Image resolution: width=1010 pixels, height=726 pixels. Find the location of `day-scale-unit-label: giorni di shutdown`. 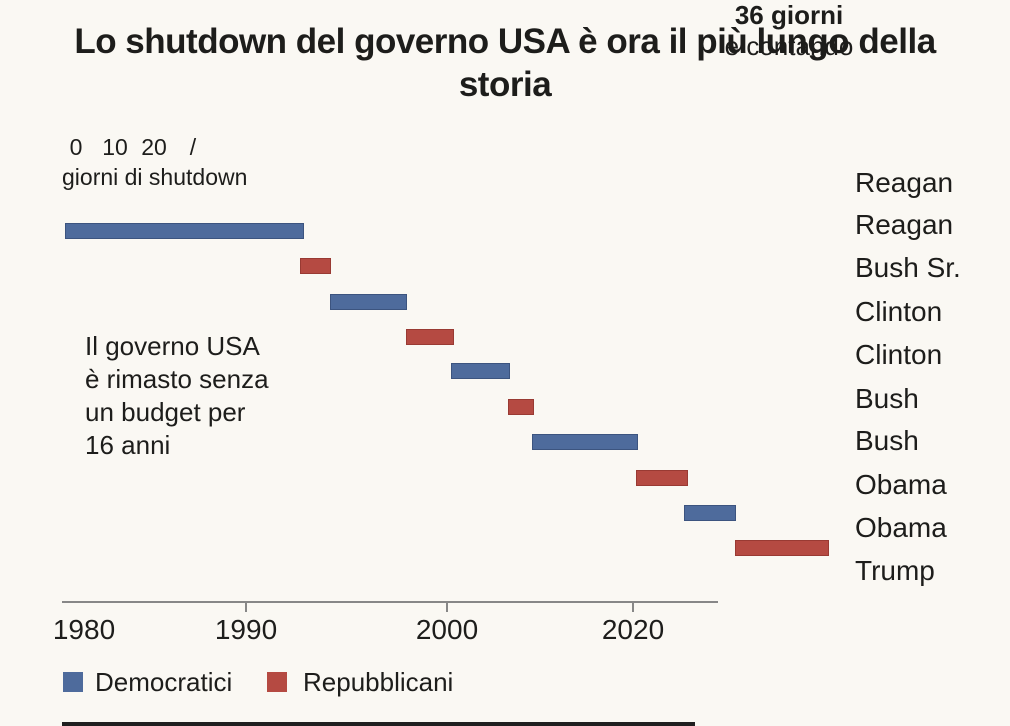

day-scale-unit-label: giorni di shutdown is located at coordinates (155, 177).